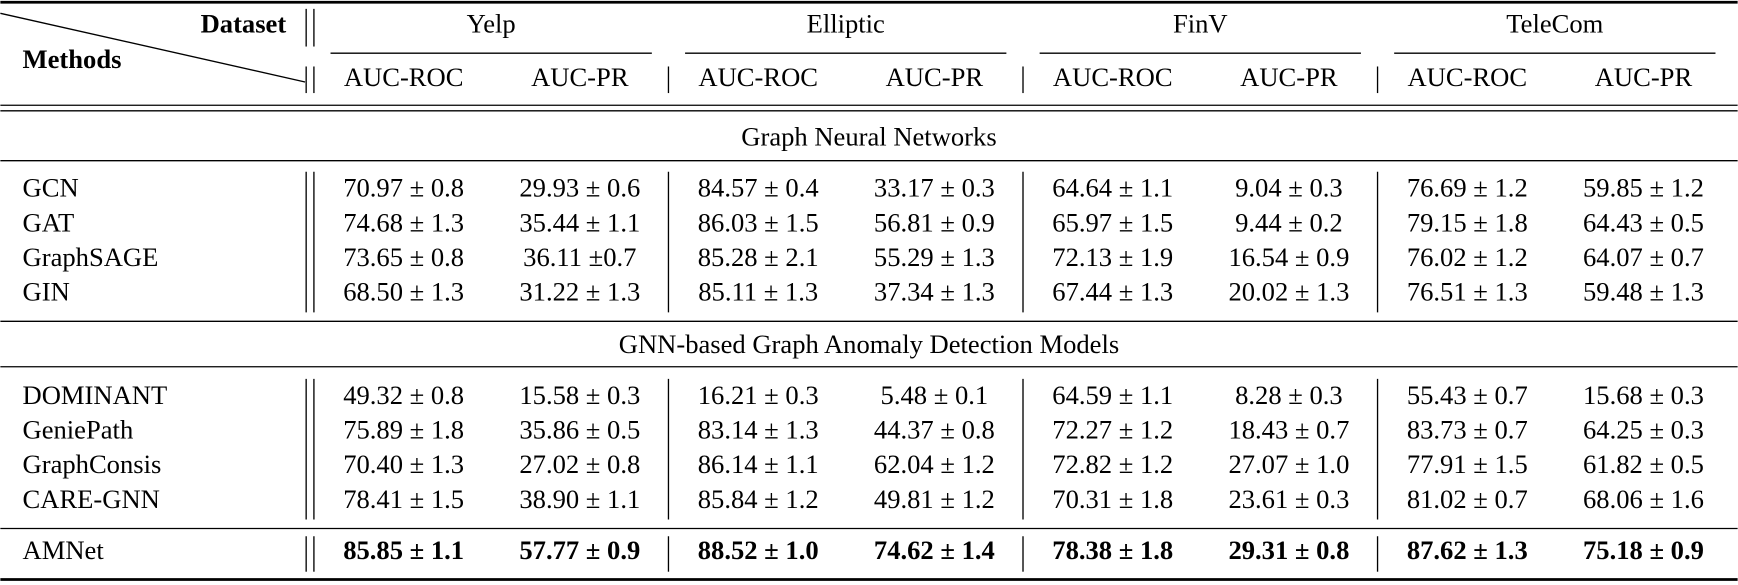  What do you see at coordinates (92, 464) in the screenshot?
I see `method: GraphConsis` at bounding box center [92, 464].